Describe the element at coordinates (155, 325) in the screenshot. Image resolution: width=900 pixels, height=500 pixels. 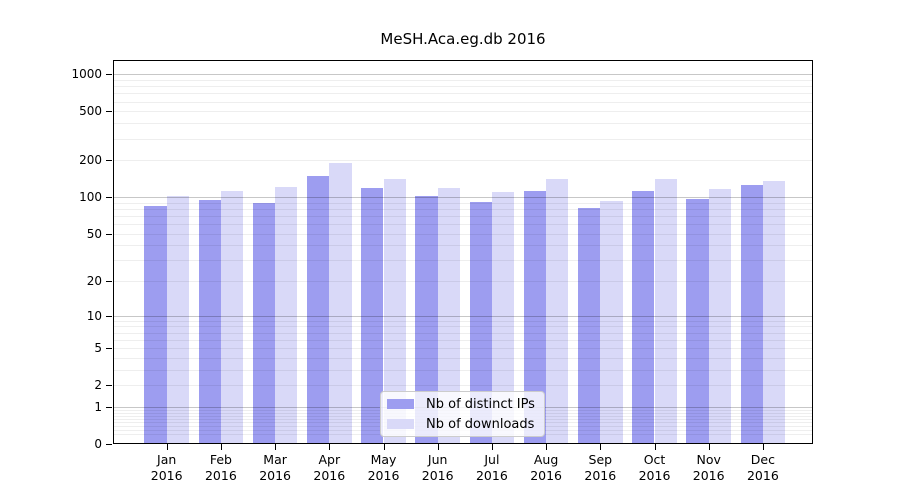
I see `bar-distinct-ips-jan-2016` at that location.